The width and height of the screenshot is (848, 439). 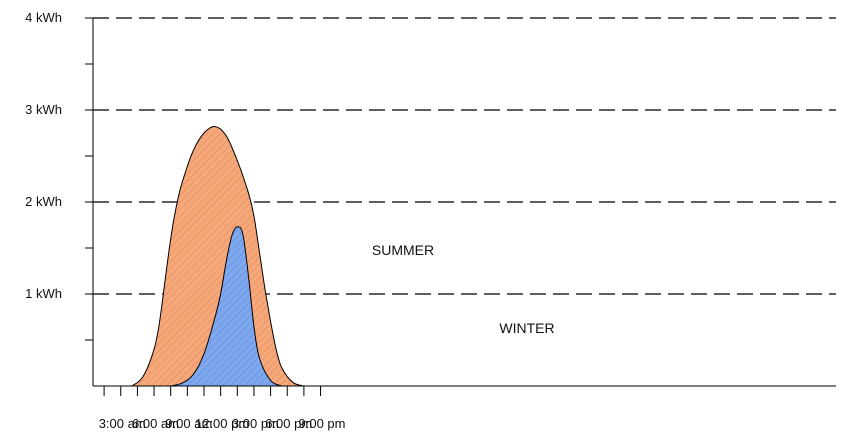 I want to click on x-tick-label: 12:00 pm, so click(x=222, y=423).